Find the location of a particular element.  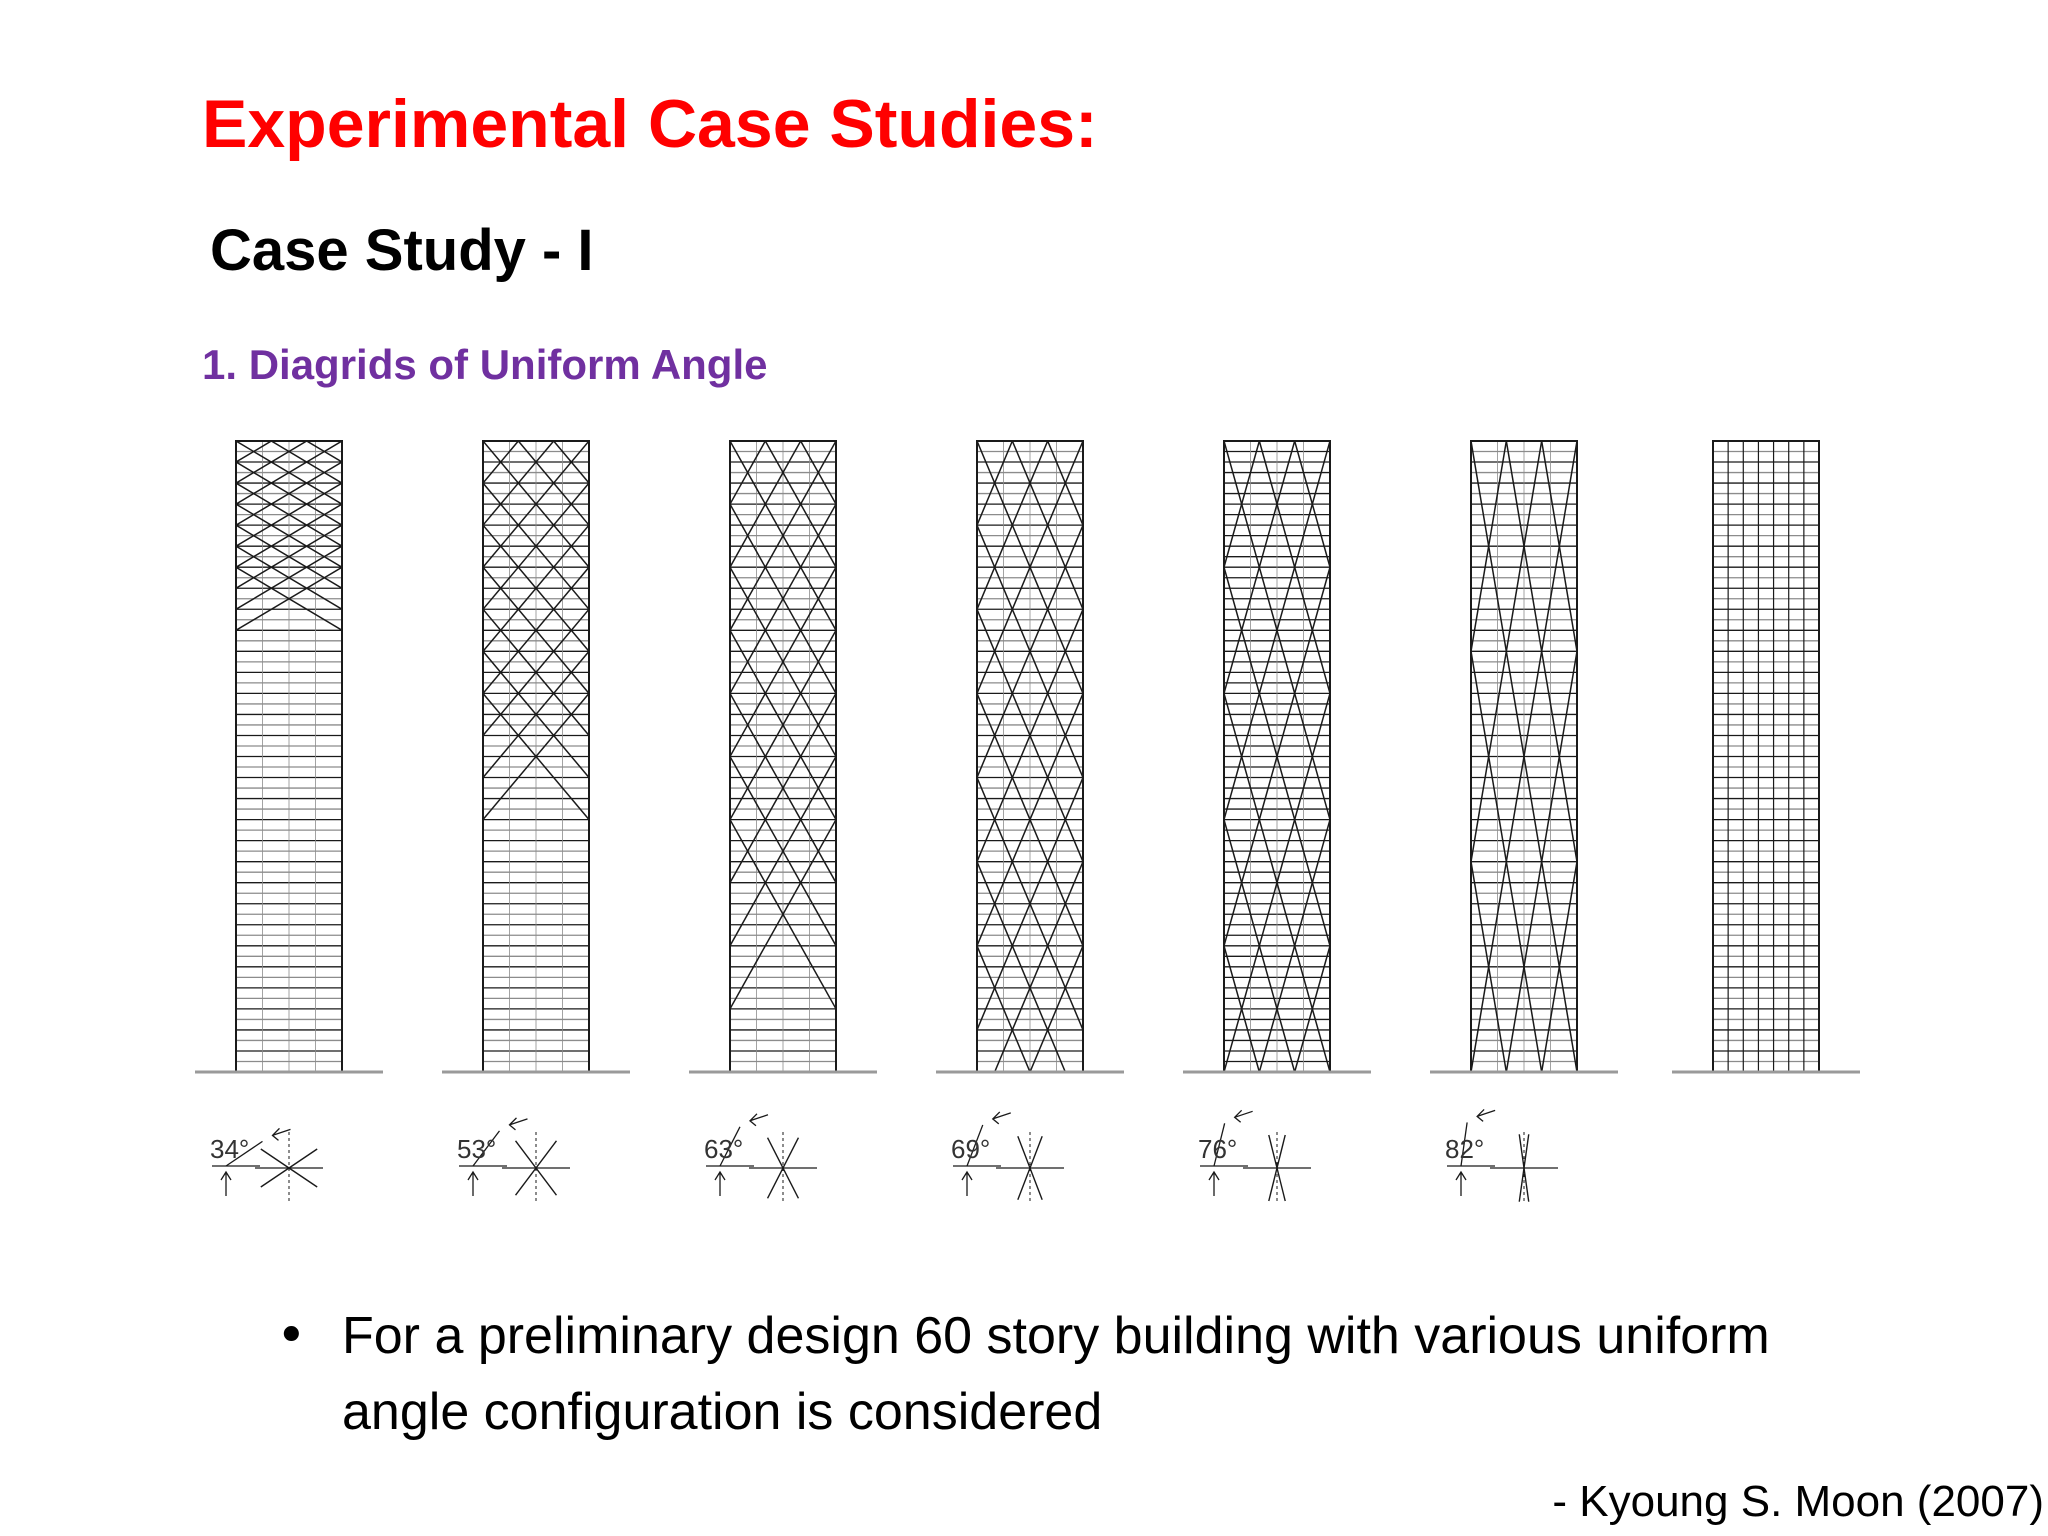

angle-legend-6: 82° is located at coordinates (1501, 1156).